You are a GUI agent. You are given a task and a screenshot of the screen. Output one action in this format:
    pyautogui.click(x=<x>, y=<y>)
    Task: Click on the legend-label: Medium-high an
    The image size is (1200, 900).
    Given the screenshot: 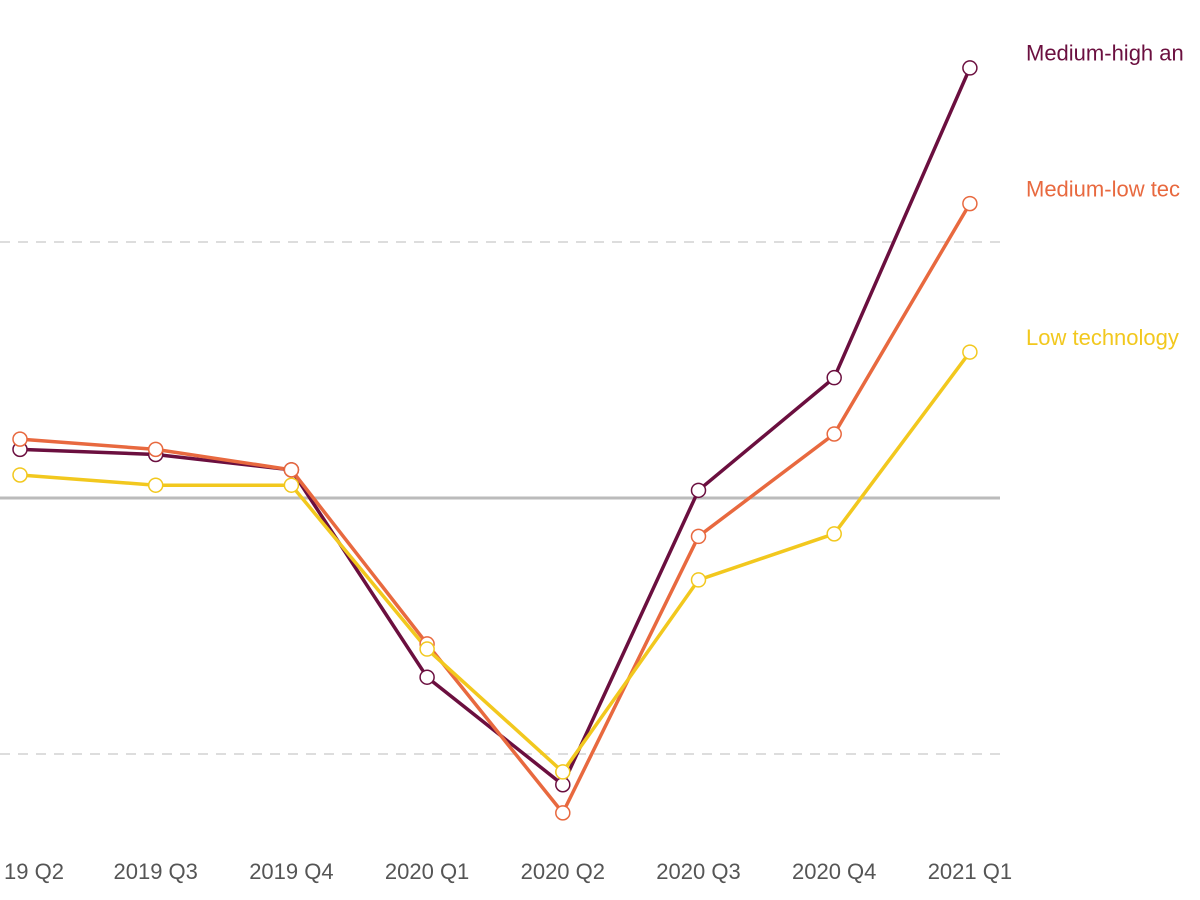 What is the action you would take?
    pyautogui.click(x=1105, y=53)
    